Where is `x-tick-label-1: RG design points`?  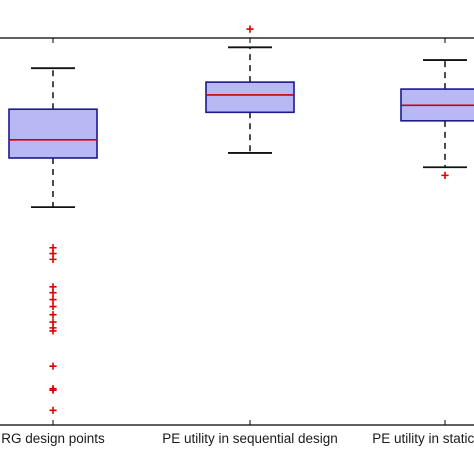 x-tick-label-1: RG design points is located at coordinates (53, 438).